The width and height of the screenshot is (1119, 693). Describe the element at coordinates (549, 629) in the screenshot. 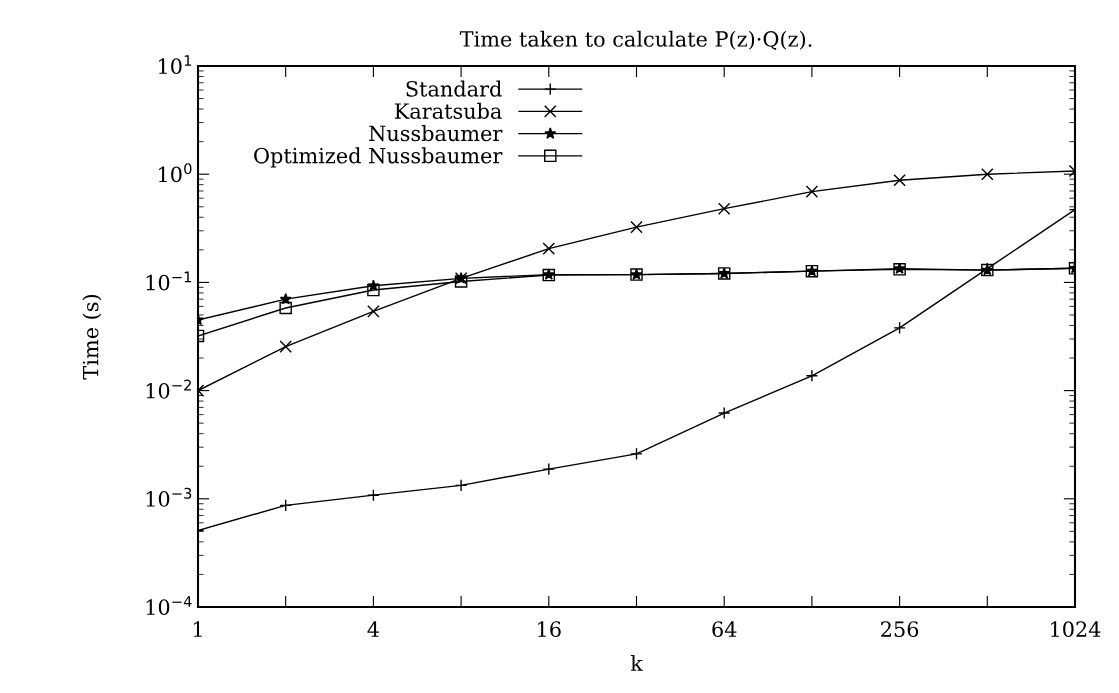

I see `x-tick-label: 16` at that location.